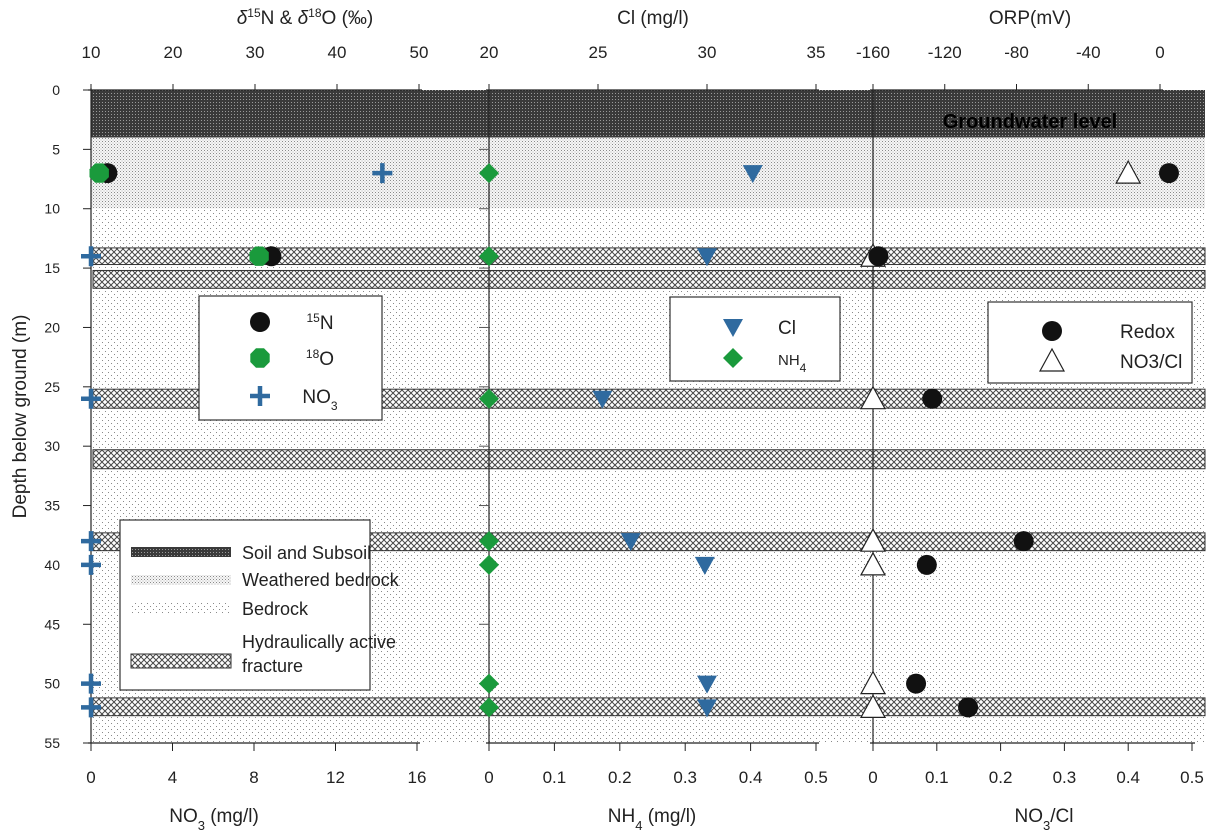 This screenshot has height=830, width=1218. Describe the element at coordinates (1030, 18) in the screenshot. I see `top-axis-title: ORP(mV)` at that location.